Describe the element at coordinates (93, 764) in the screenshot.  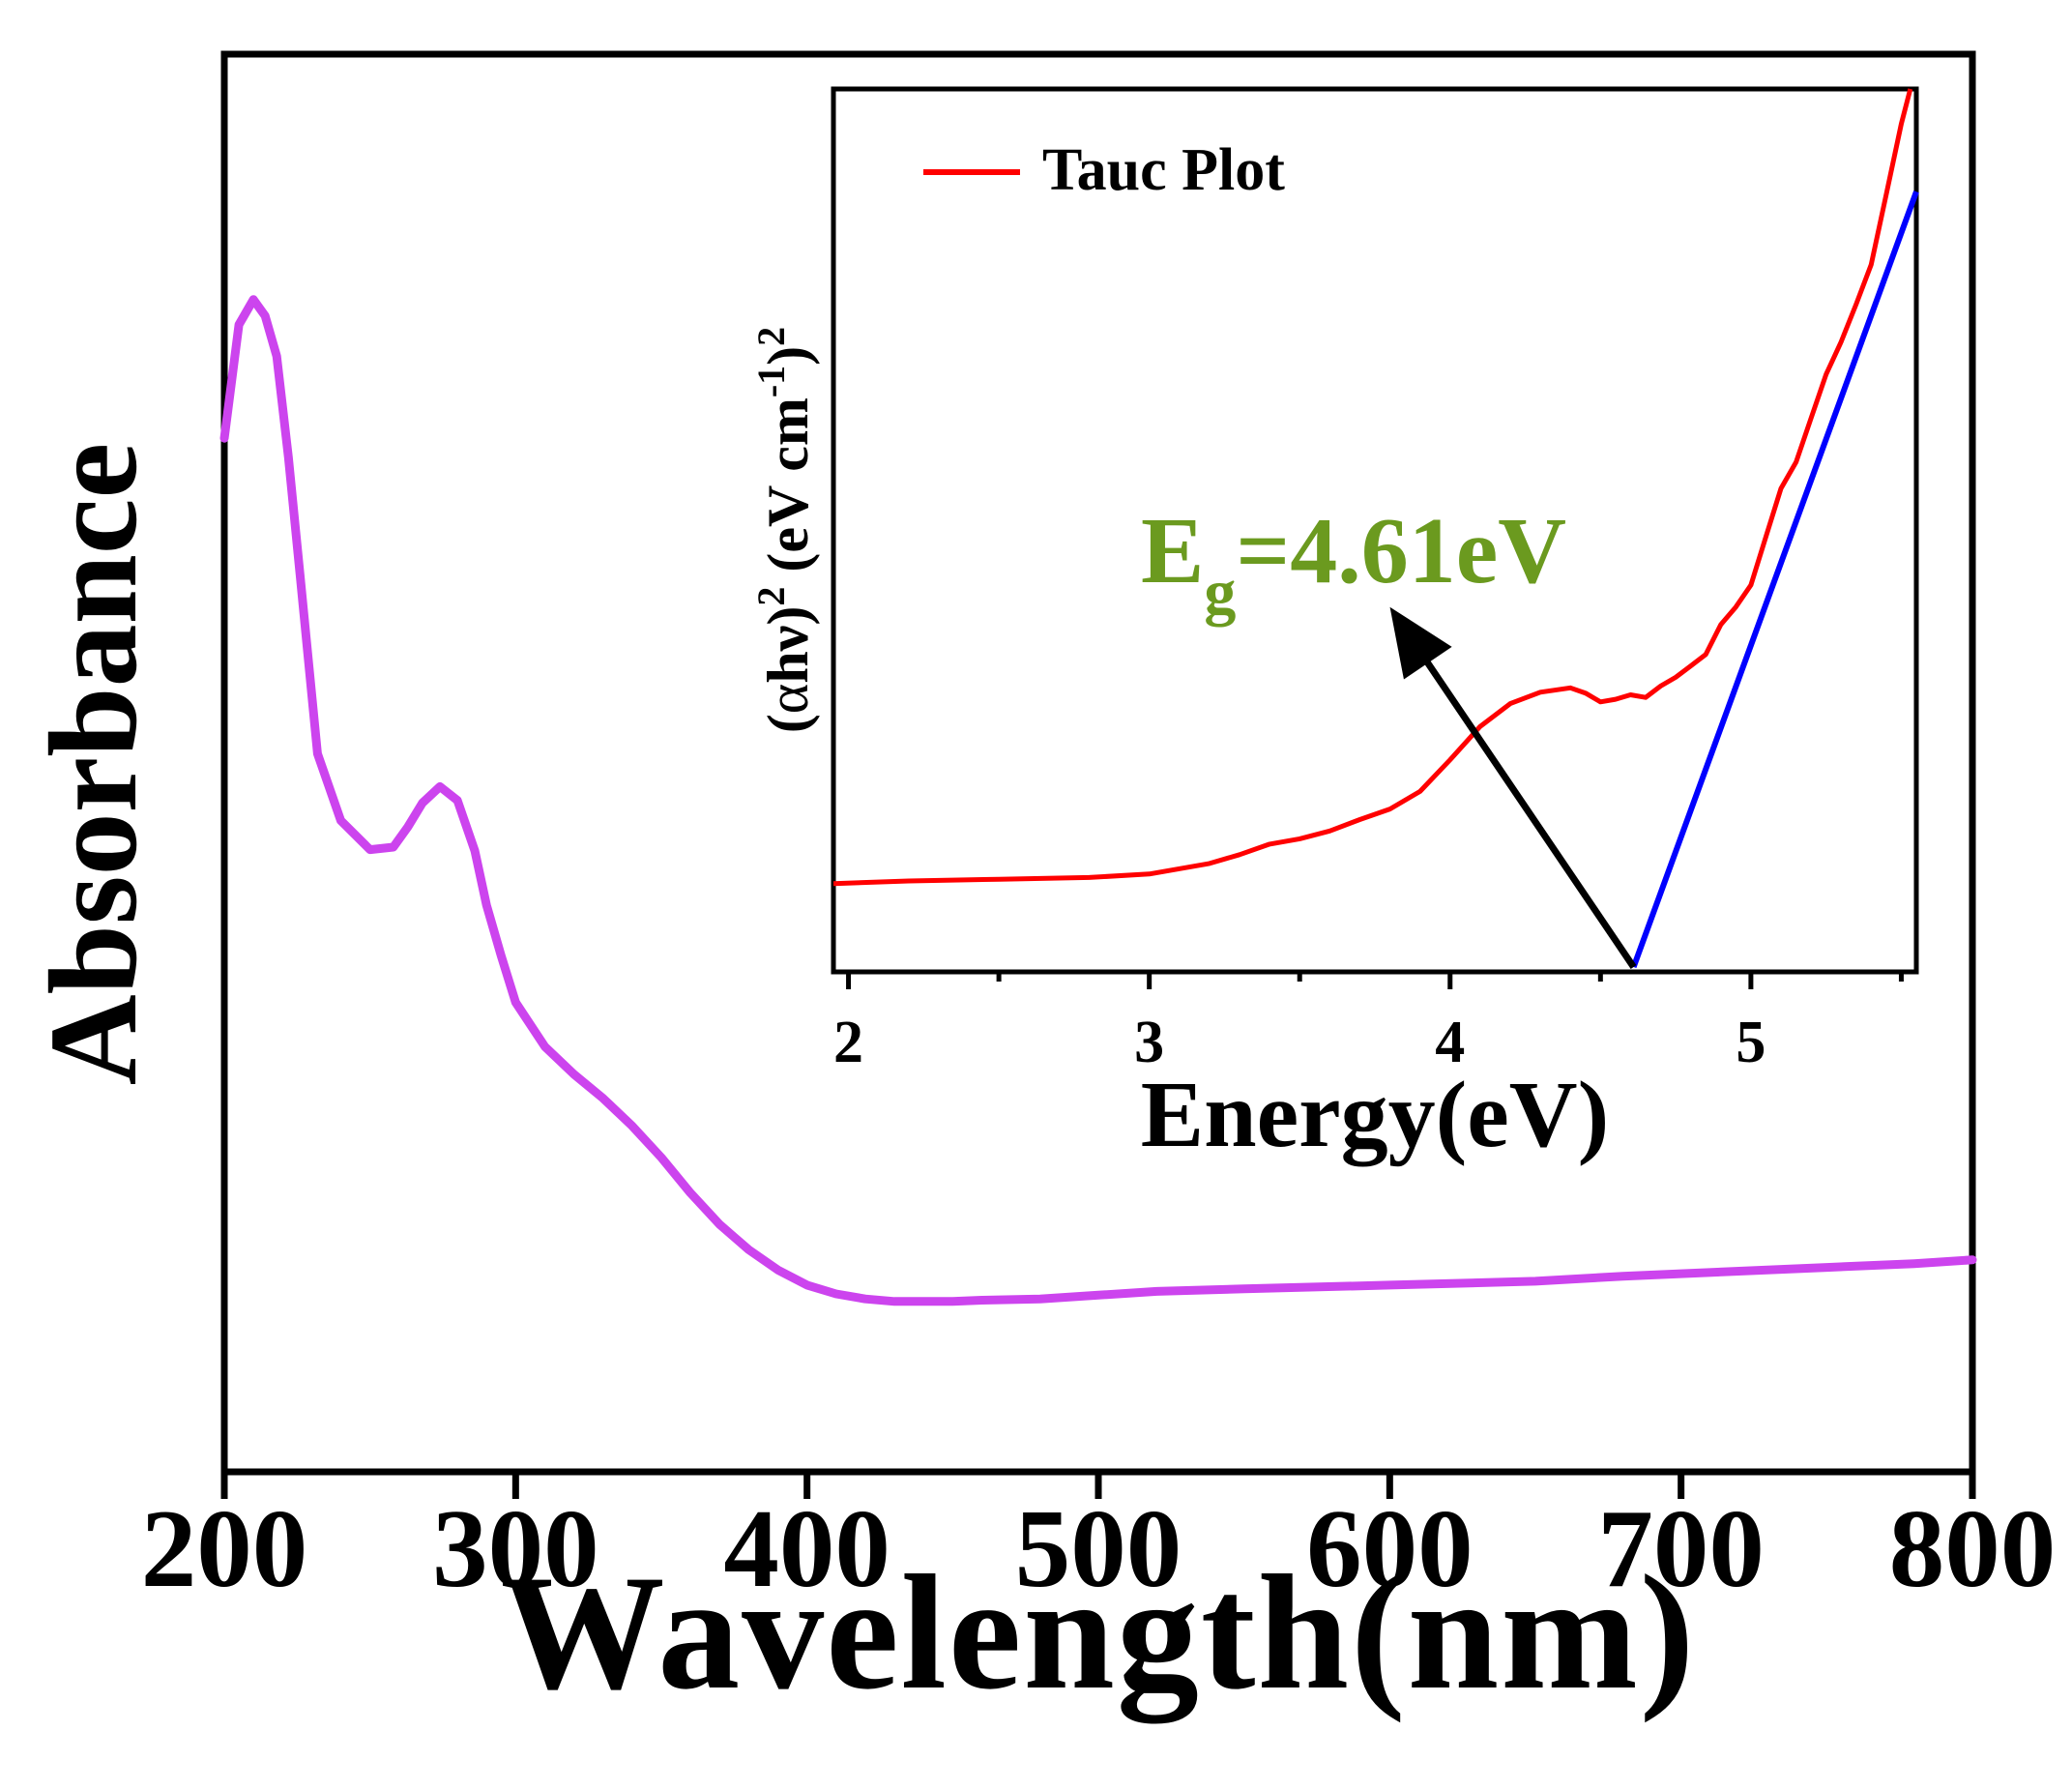
I see `main-y-axis-label: Absorbance` at that location.